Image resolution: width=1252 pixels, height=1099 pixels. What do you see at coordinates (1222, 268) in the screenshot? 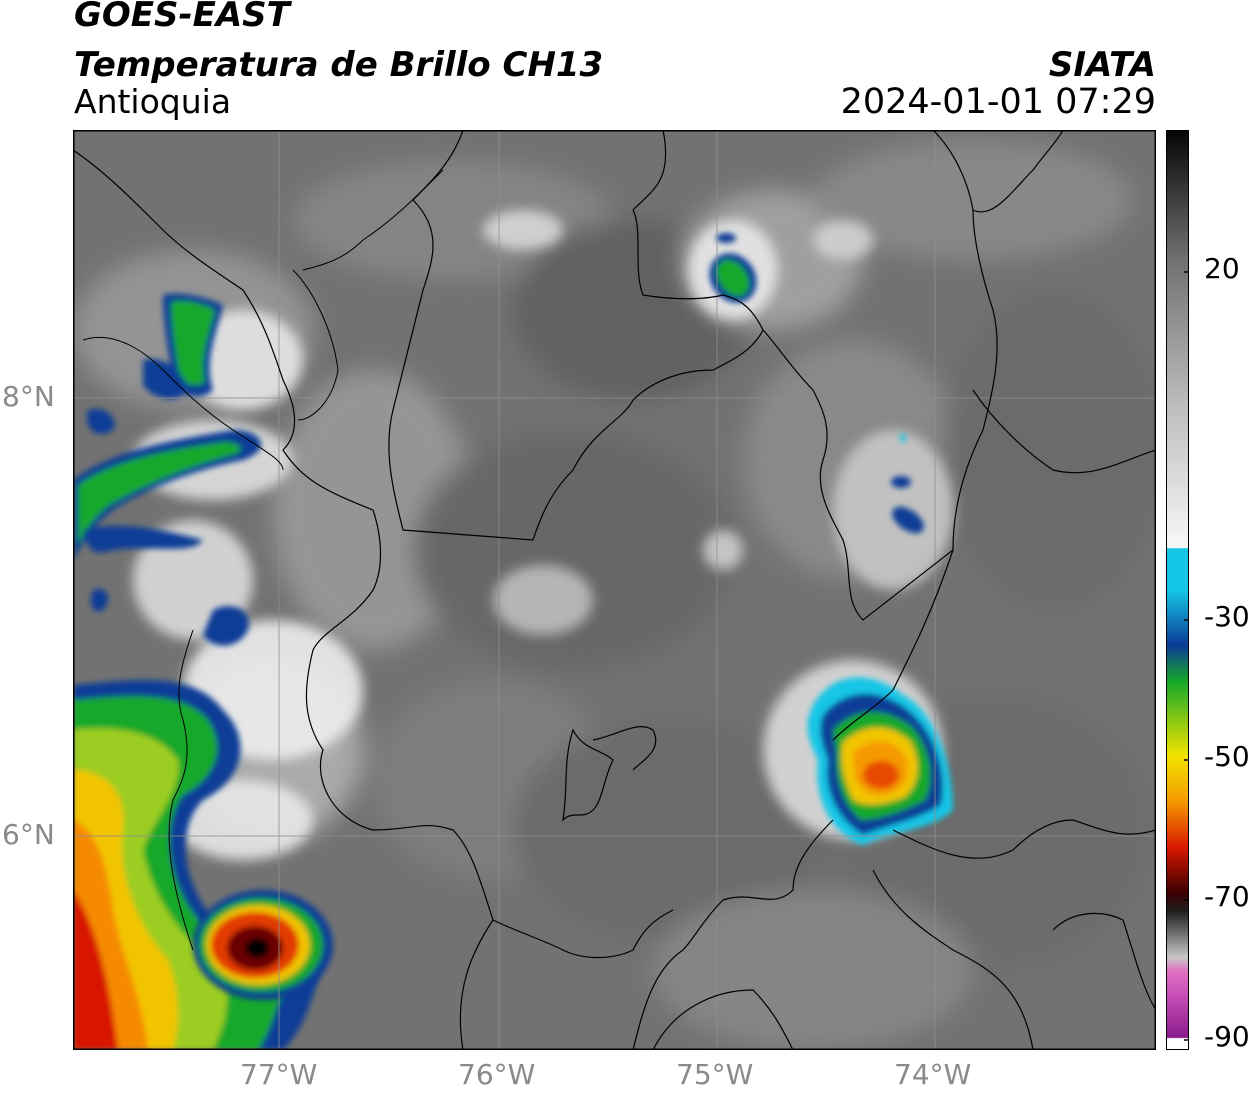
I see `colorbar-tick-20: 20` at bounding box center [1222, 268].